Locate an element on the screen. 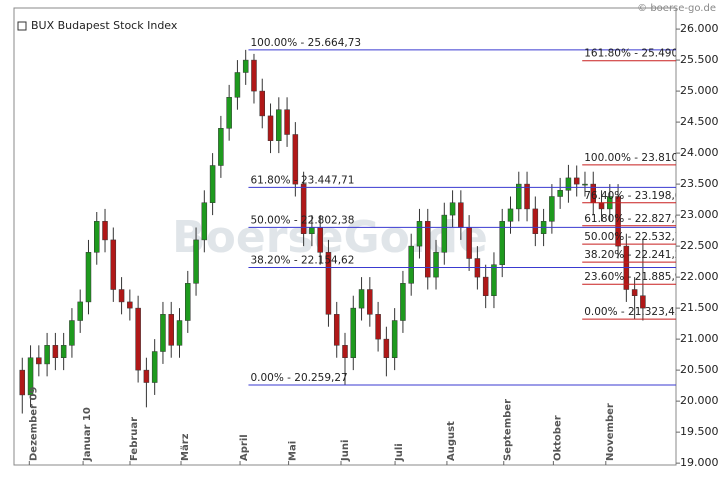 This screenshot has width=720, height=481. x-tick-label: Oktober is located at coordinates (557, 438).